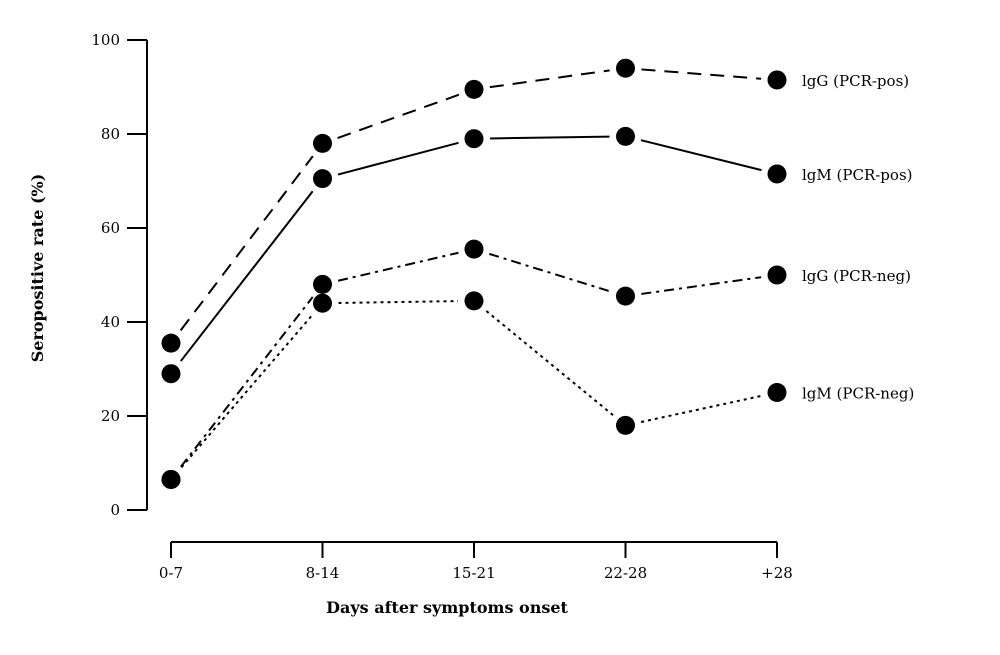 Image resolution: width=1000 pixels, height=655 pixels. What do you see at coordinates (473, 573) in the screenshot?
I see `x-tick-label: 15-21` at bounding box center [473, 573].